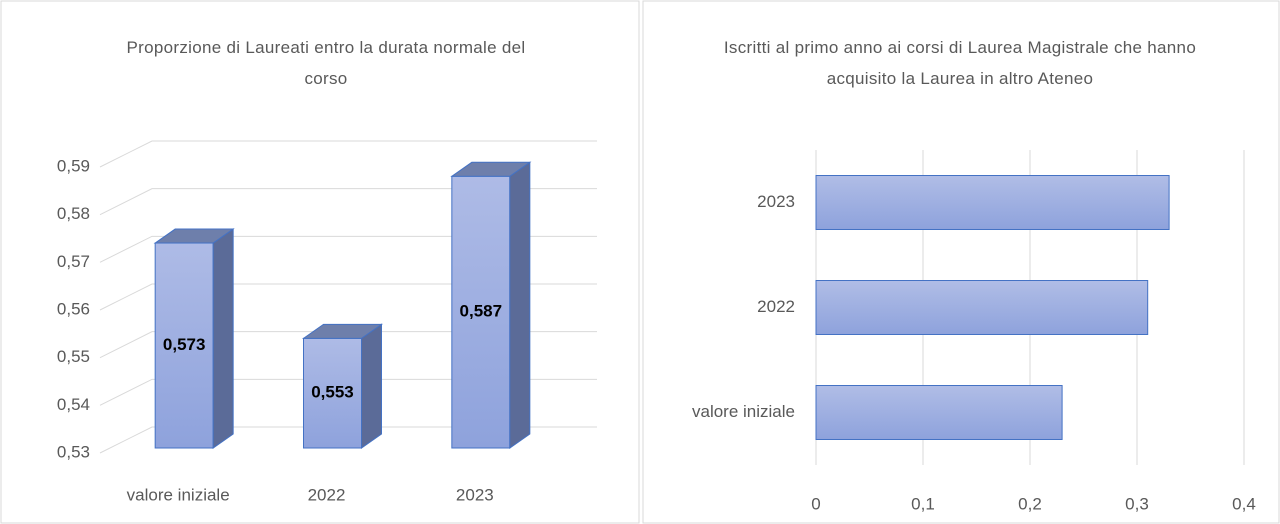  Describe the element at coordinates (776, 201) in the screenshot. I see `y-tick-label: 2023` at that location.